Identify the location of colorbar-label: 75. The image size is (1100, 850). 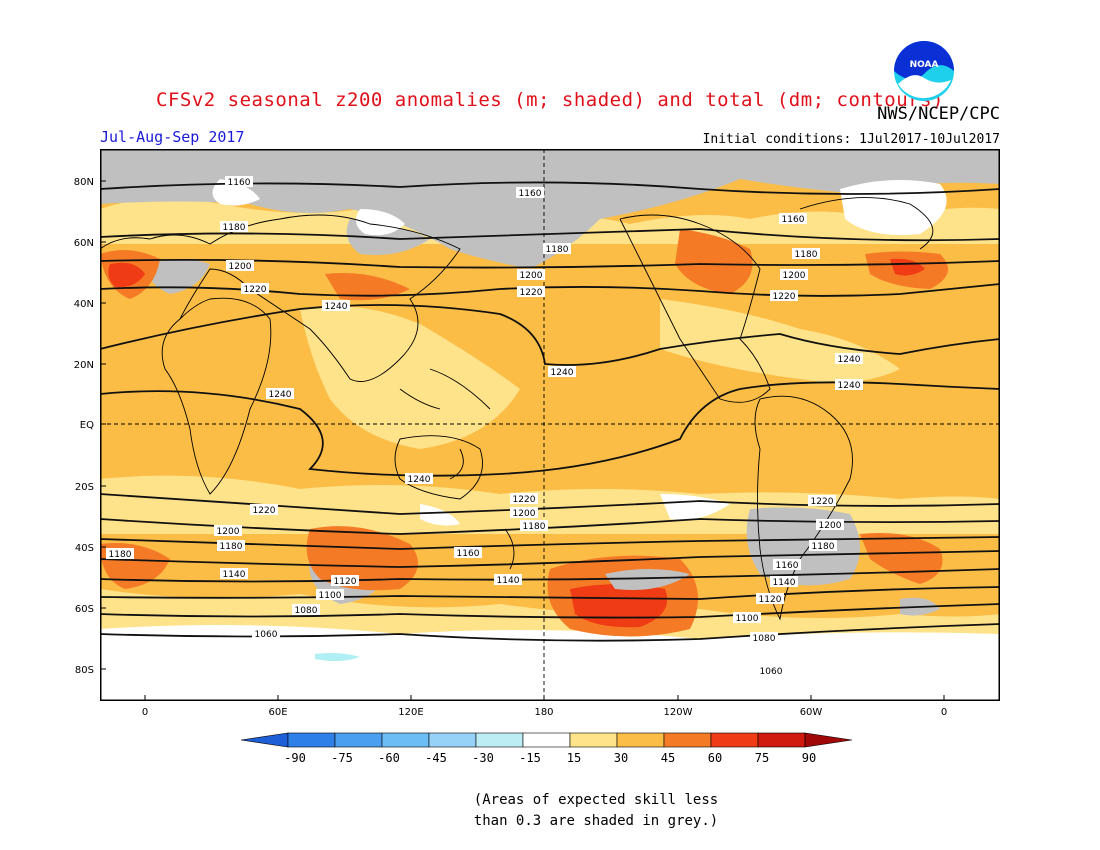
(762, 758).